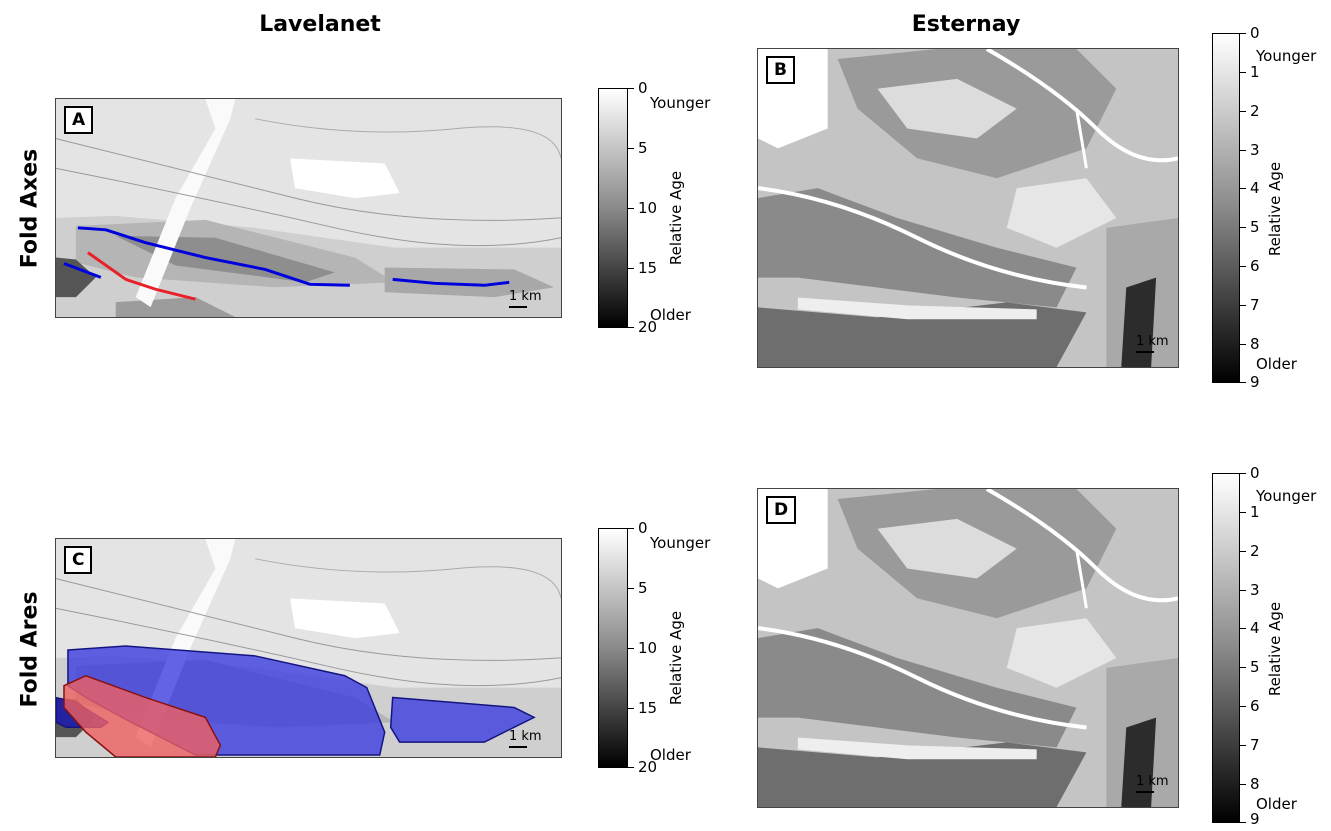 The width and height of the screenshot is (1331, 831). I want to click on colorbar-c-tick-15: 15, so click(648, 708).